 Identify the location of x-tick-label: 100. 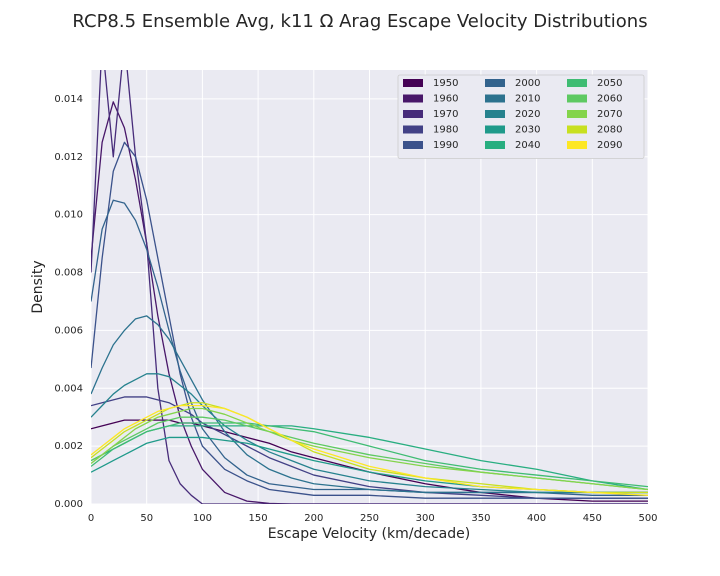
(202, 518).